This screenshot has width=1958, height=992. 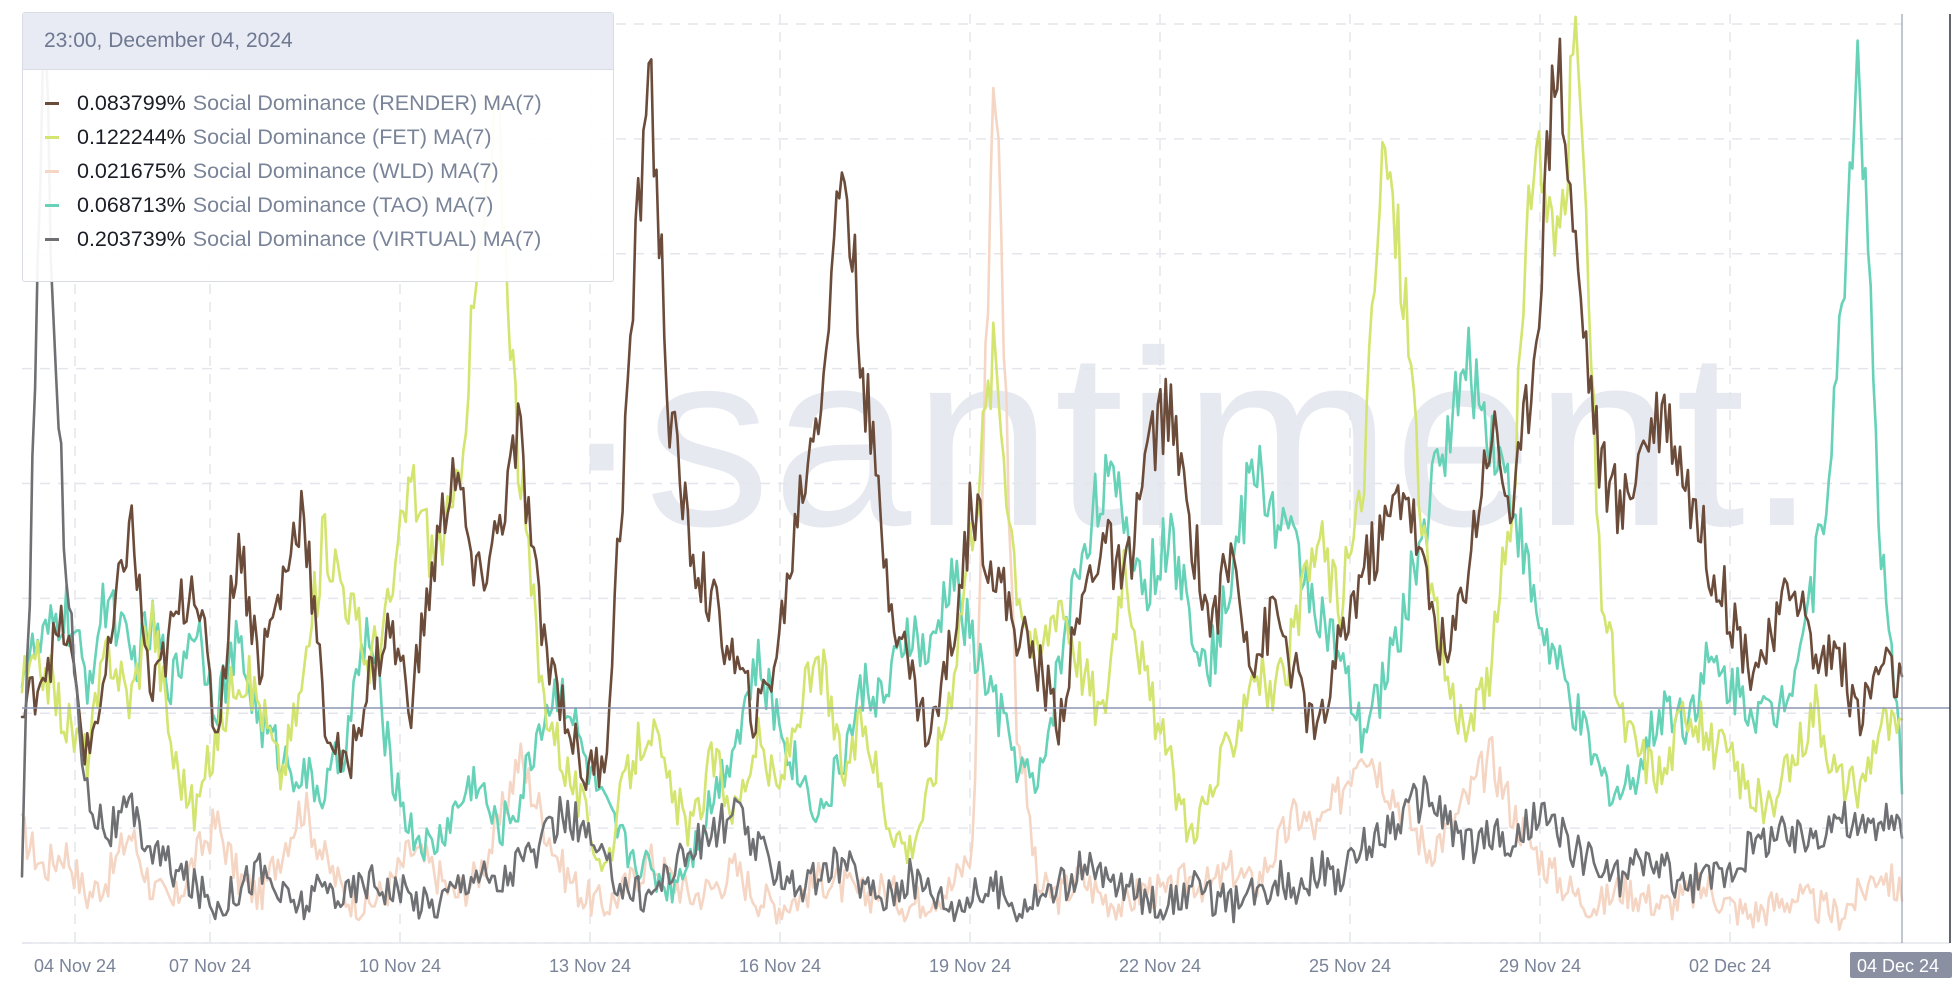 I want to click on cursor-date-label: 04 Dec 24, so click(x=1898, y=966).